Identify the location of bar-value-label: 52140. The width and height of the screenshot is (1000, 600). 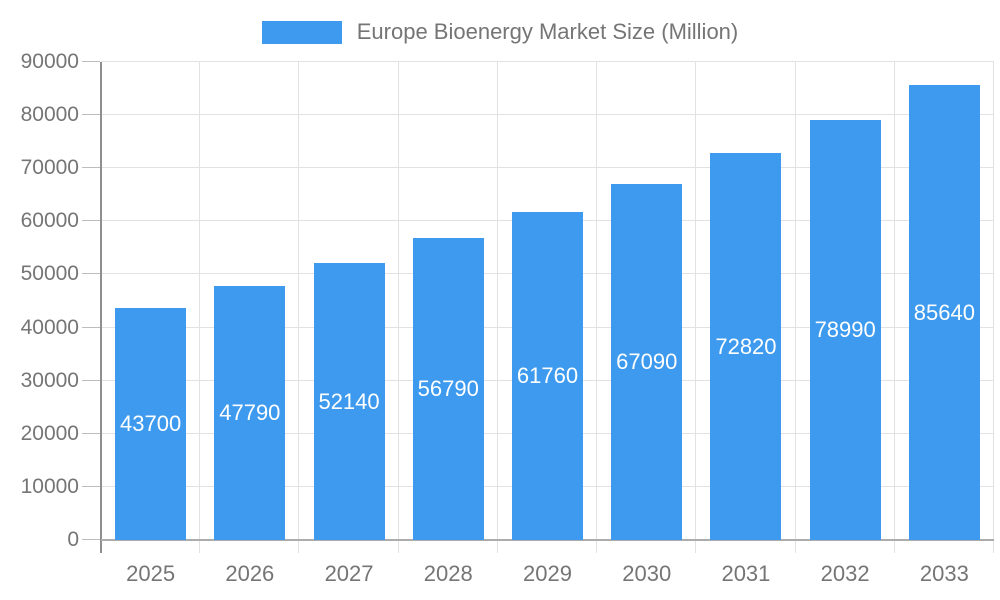
(349, 401).